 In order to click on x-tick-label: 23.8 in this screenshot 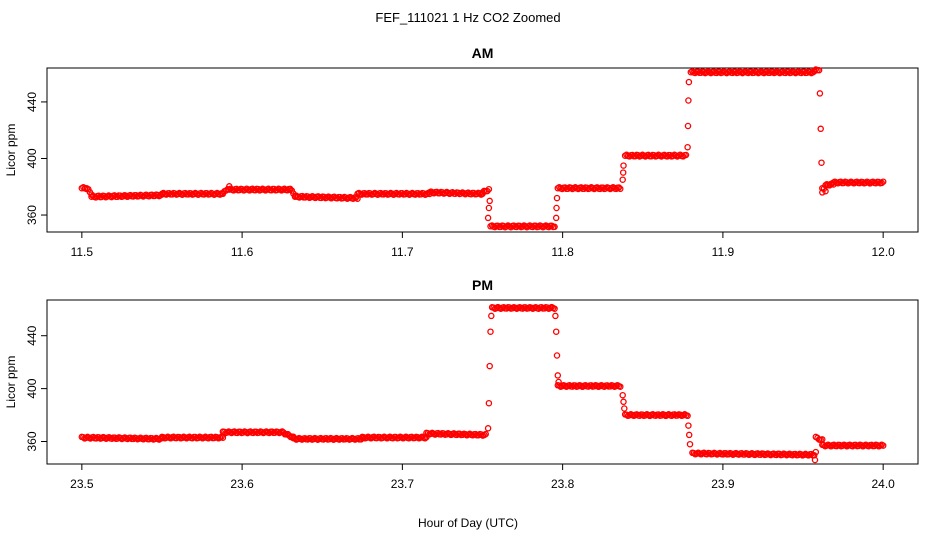, I will do `click(563, 484)`.